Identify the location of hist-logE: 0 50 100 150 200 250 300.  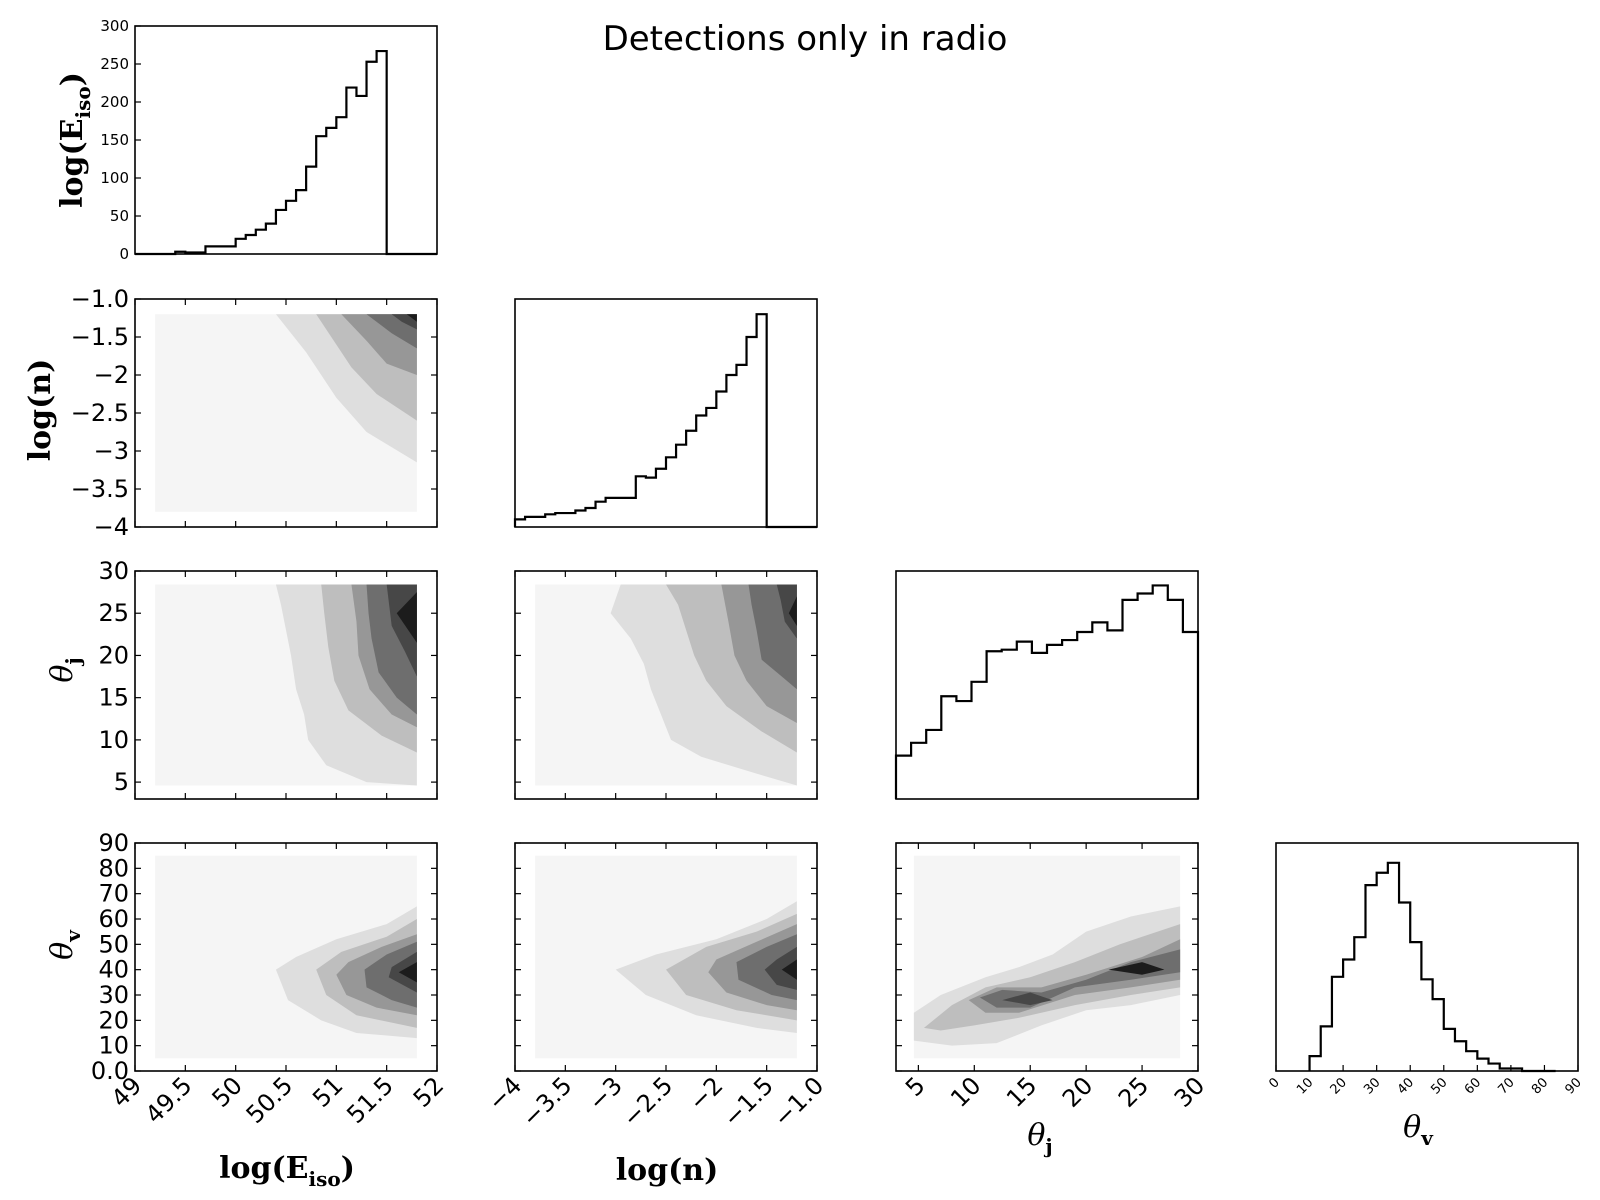
(268, 140).